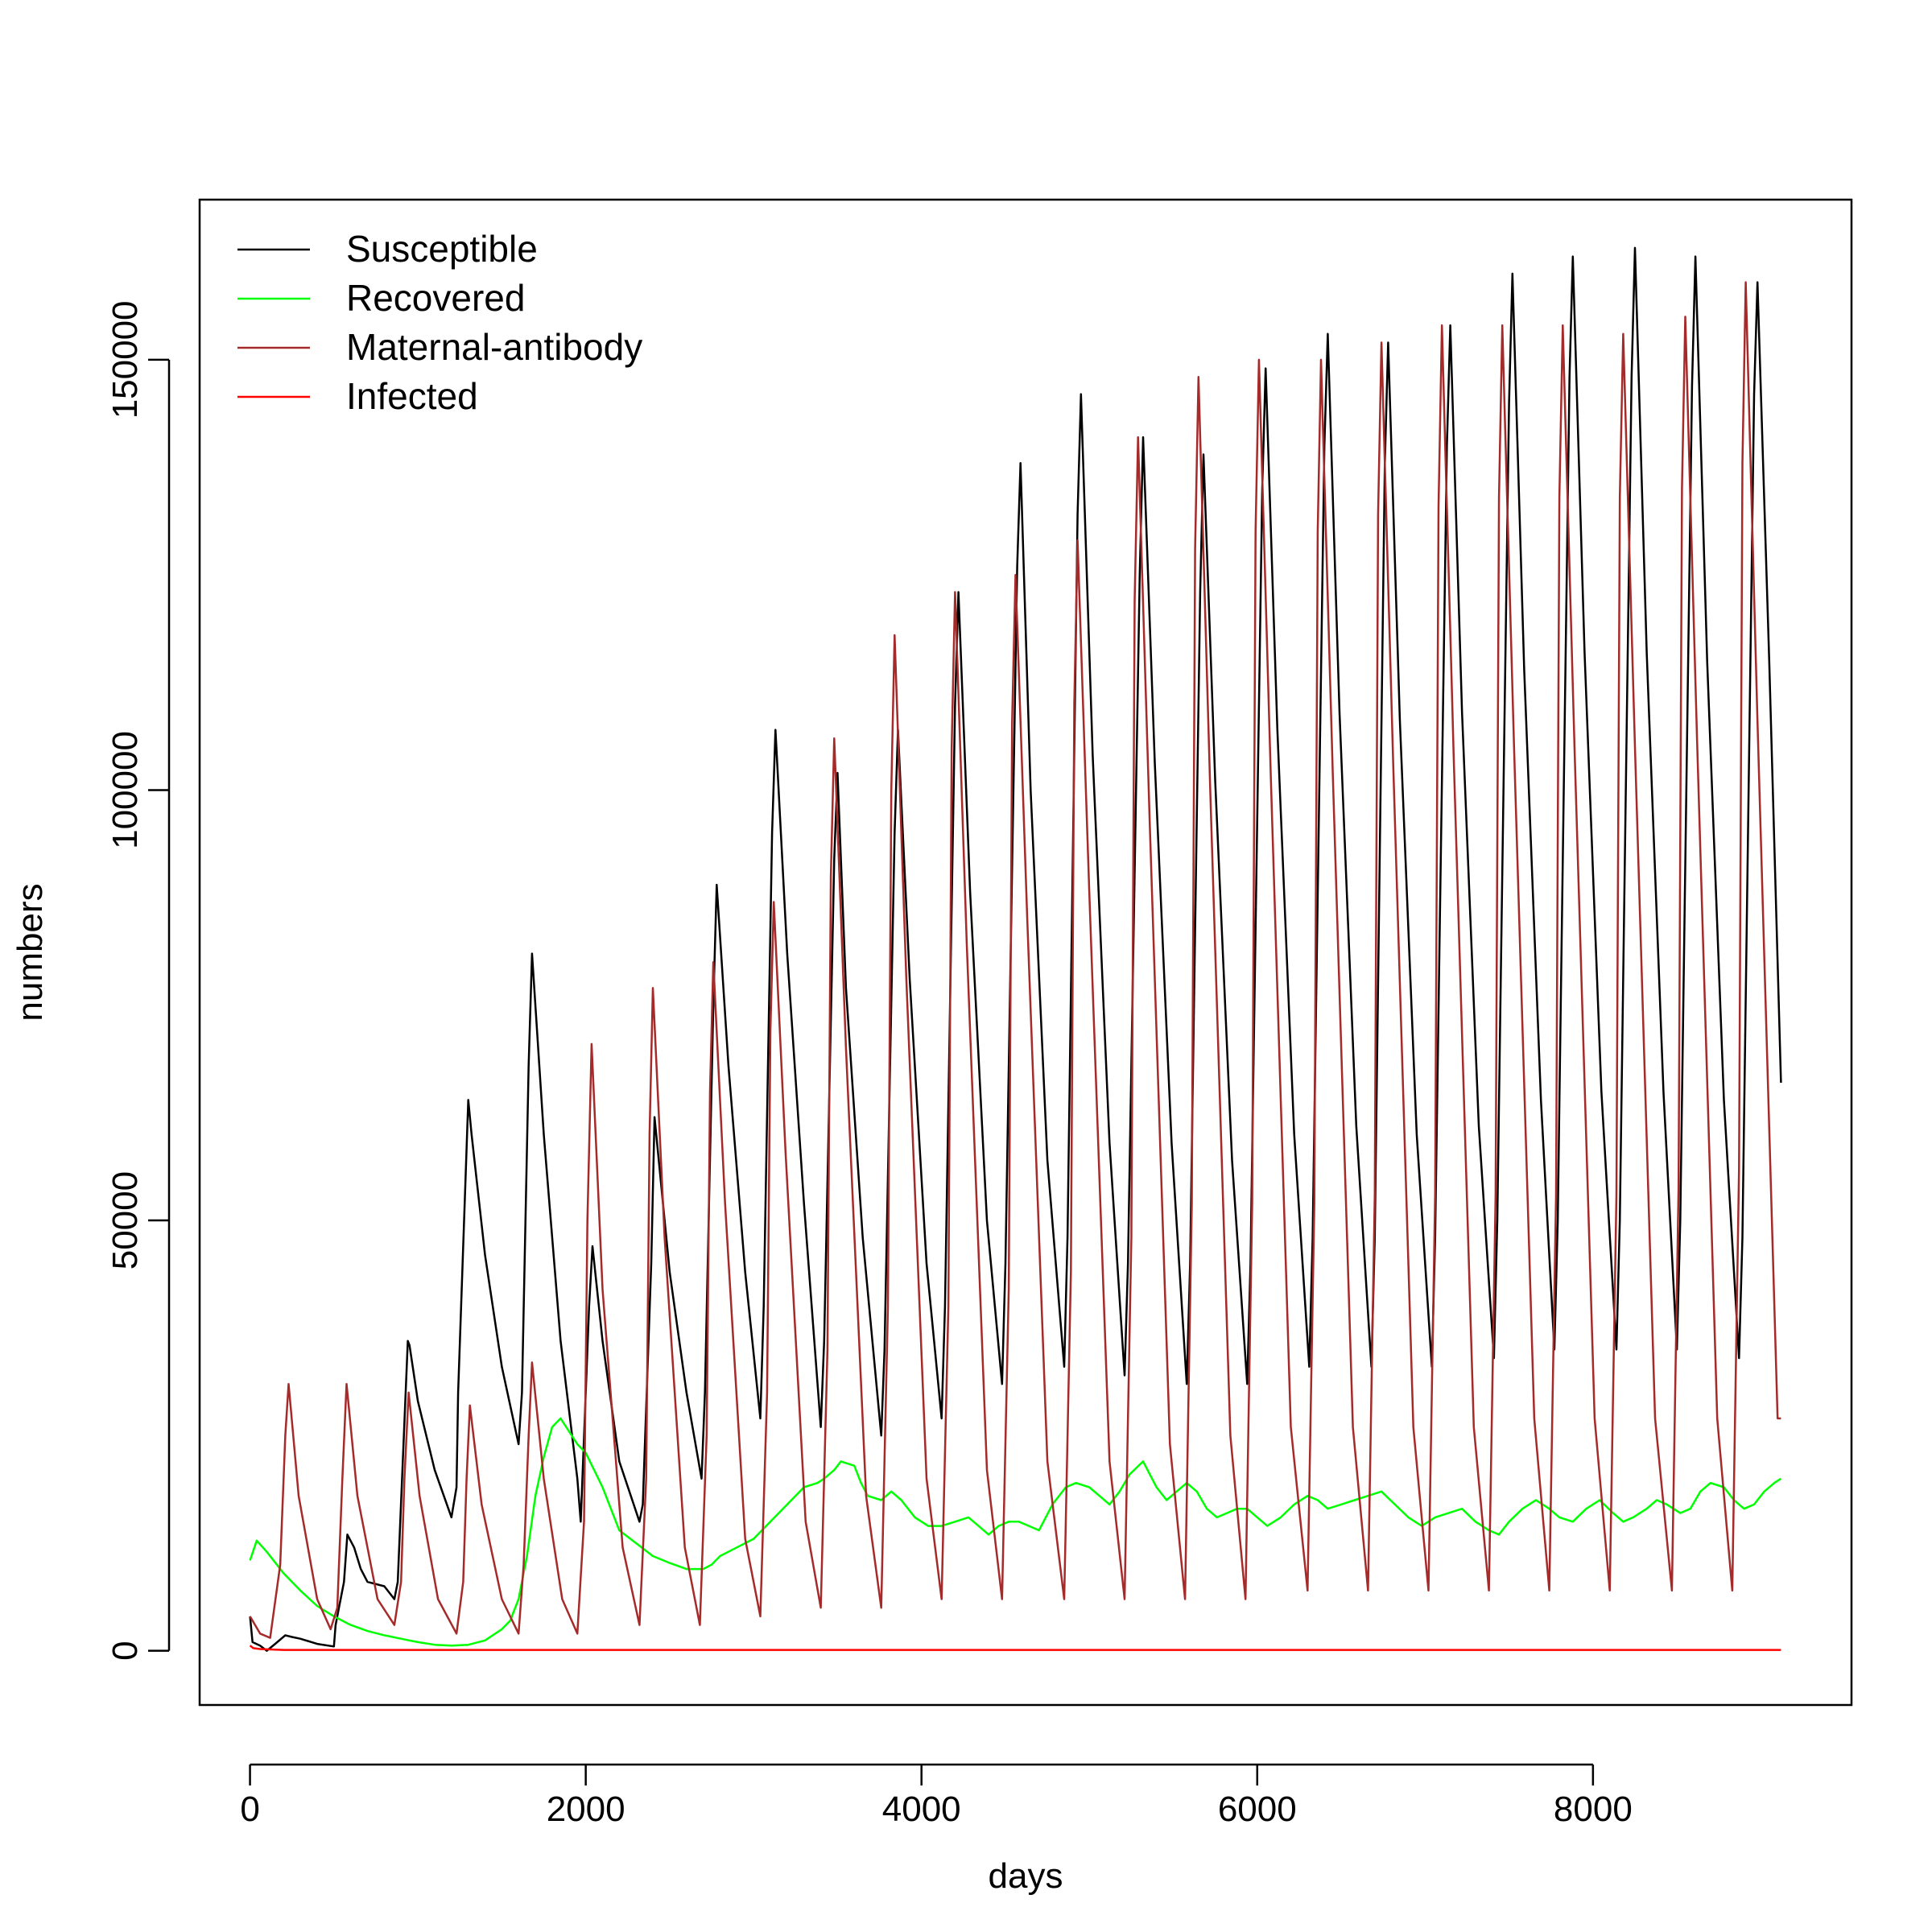 Image resolution: width=1932 pixels, height=1932 pixels. I want to click on y-tick-label: 0, so click(125, 1650).